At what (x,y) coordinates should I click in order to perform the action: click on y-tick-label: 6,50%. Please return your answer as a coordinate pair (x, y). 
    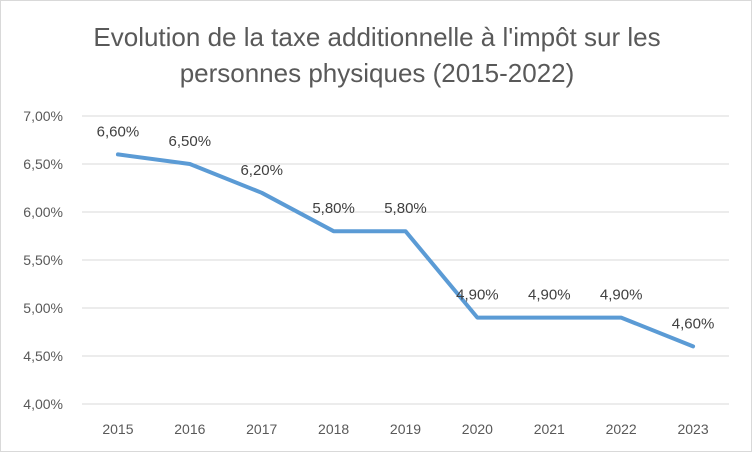
    Looking at the image, I should click on (43, 164).